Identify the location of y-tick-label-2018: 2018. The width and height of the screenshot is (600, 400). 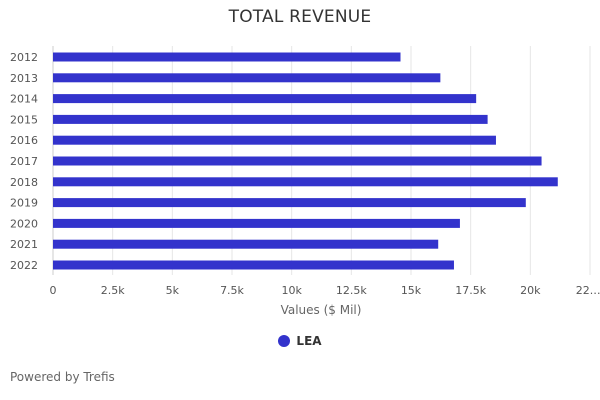
(24, 182).